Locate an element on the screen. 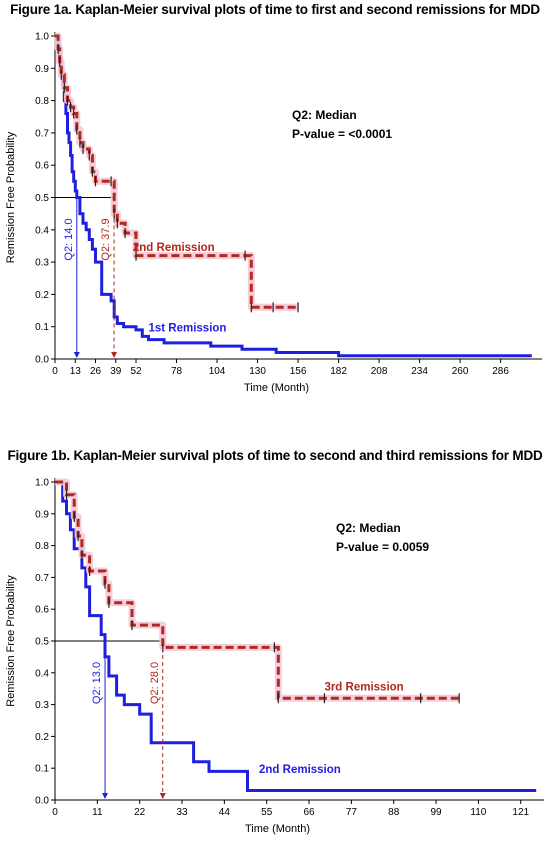 This screenshot has height=845, width=550. x-tick-label: 234 is located at coordinates (419, 371).